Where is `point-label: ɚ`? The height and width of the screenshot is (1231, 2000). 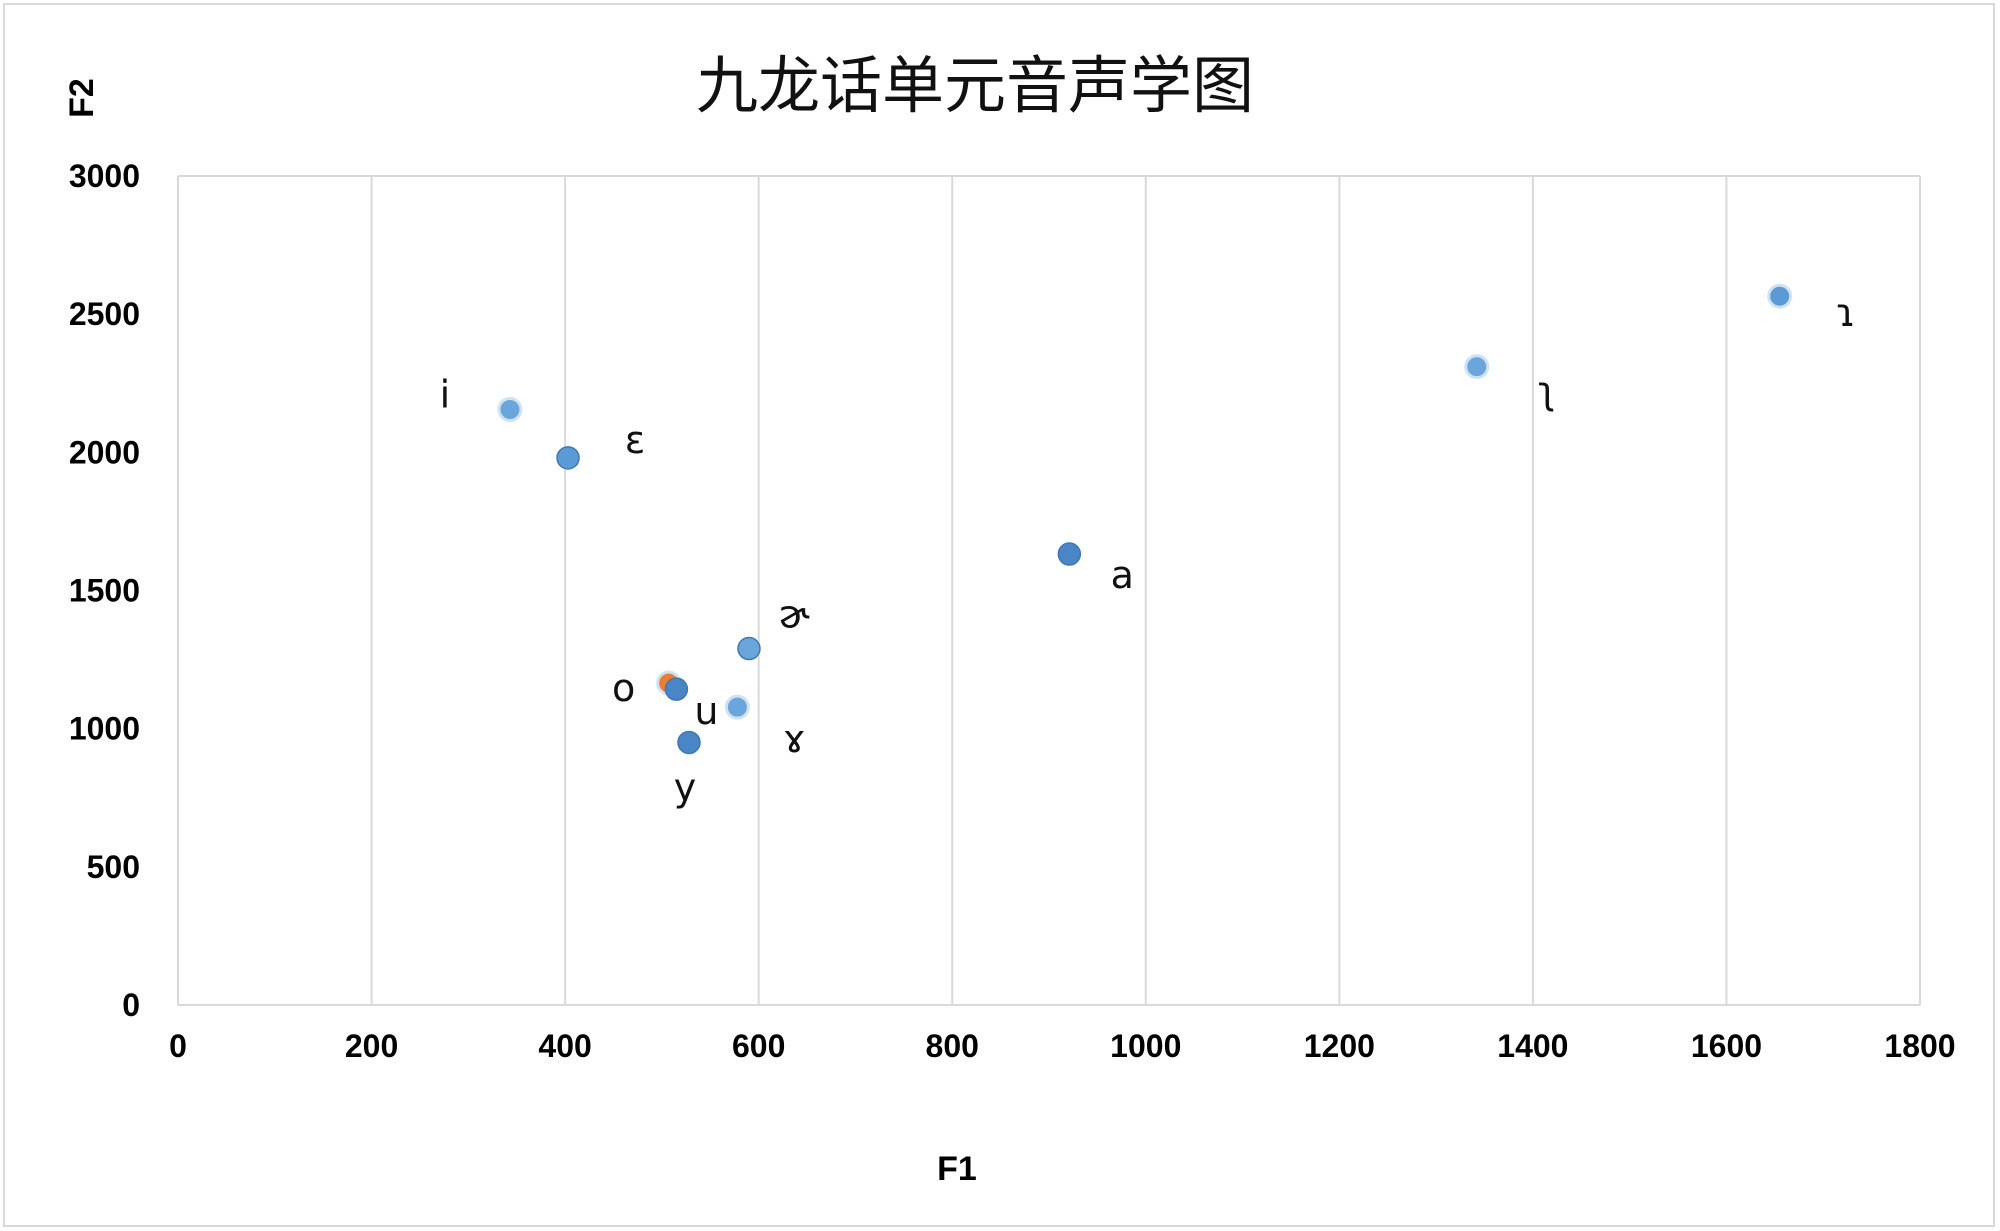
point-label: ɚ is located at coordinates (793, 615).